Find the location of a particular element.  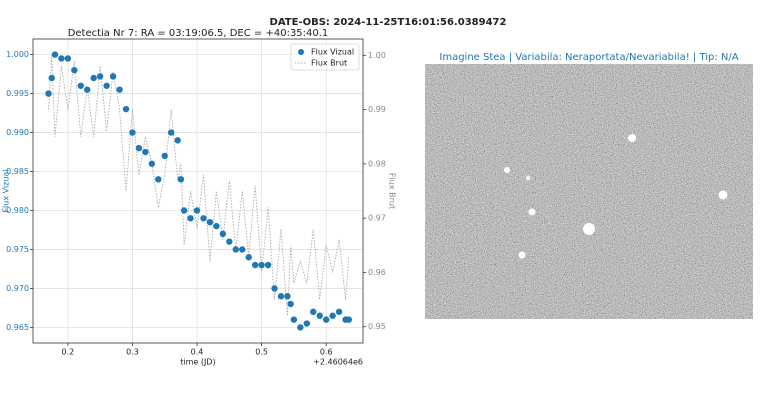

y2-tick-label: 0.98 is located at coordinates (377, 163).